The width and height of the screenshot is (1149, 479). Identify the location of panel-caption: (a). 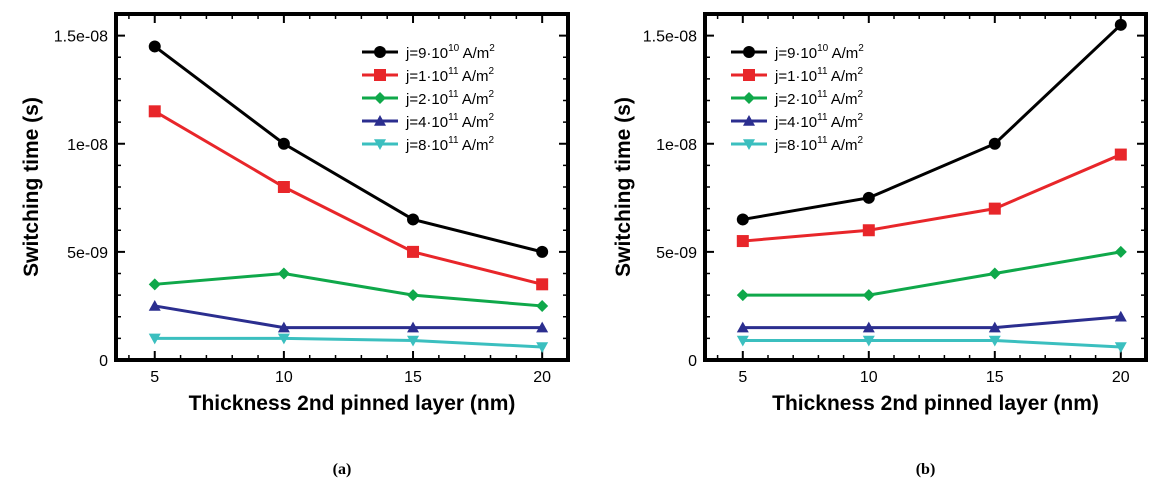
(342, 469).